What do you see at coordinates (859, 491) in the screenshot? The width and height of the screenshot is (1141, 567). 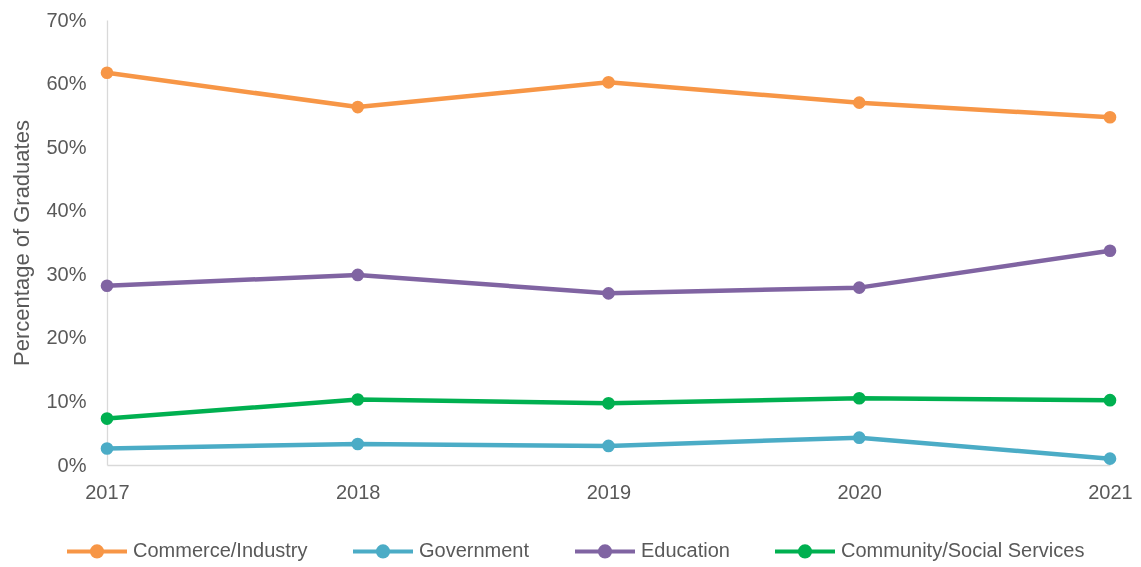 I see `x-tick-label: 2020` at bounding box center [859, 491].